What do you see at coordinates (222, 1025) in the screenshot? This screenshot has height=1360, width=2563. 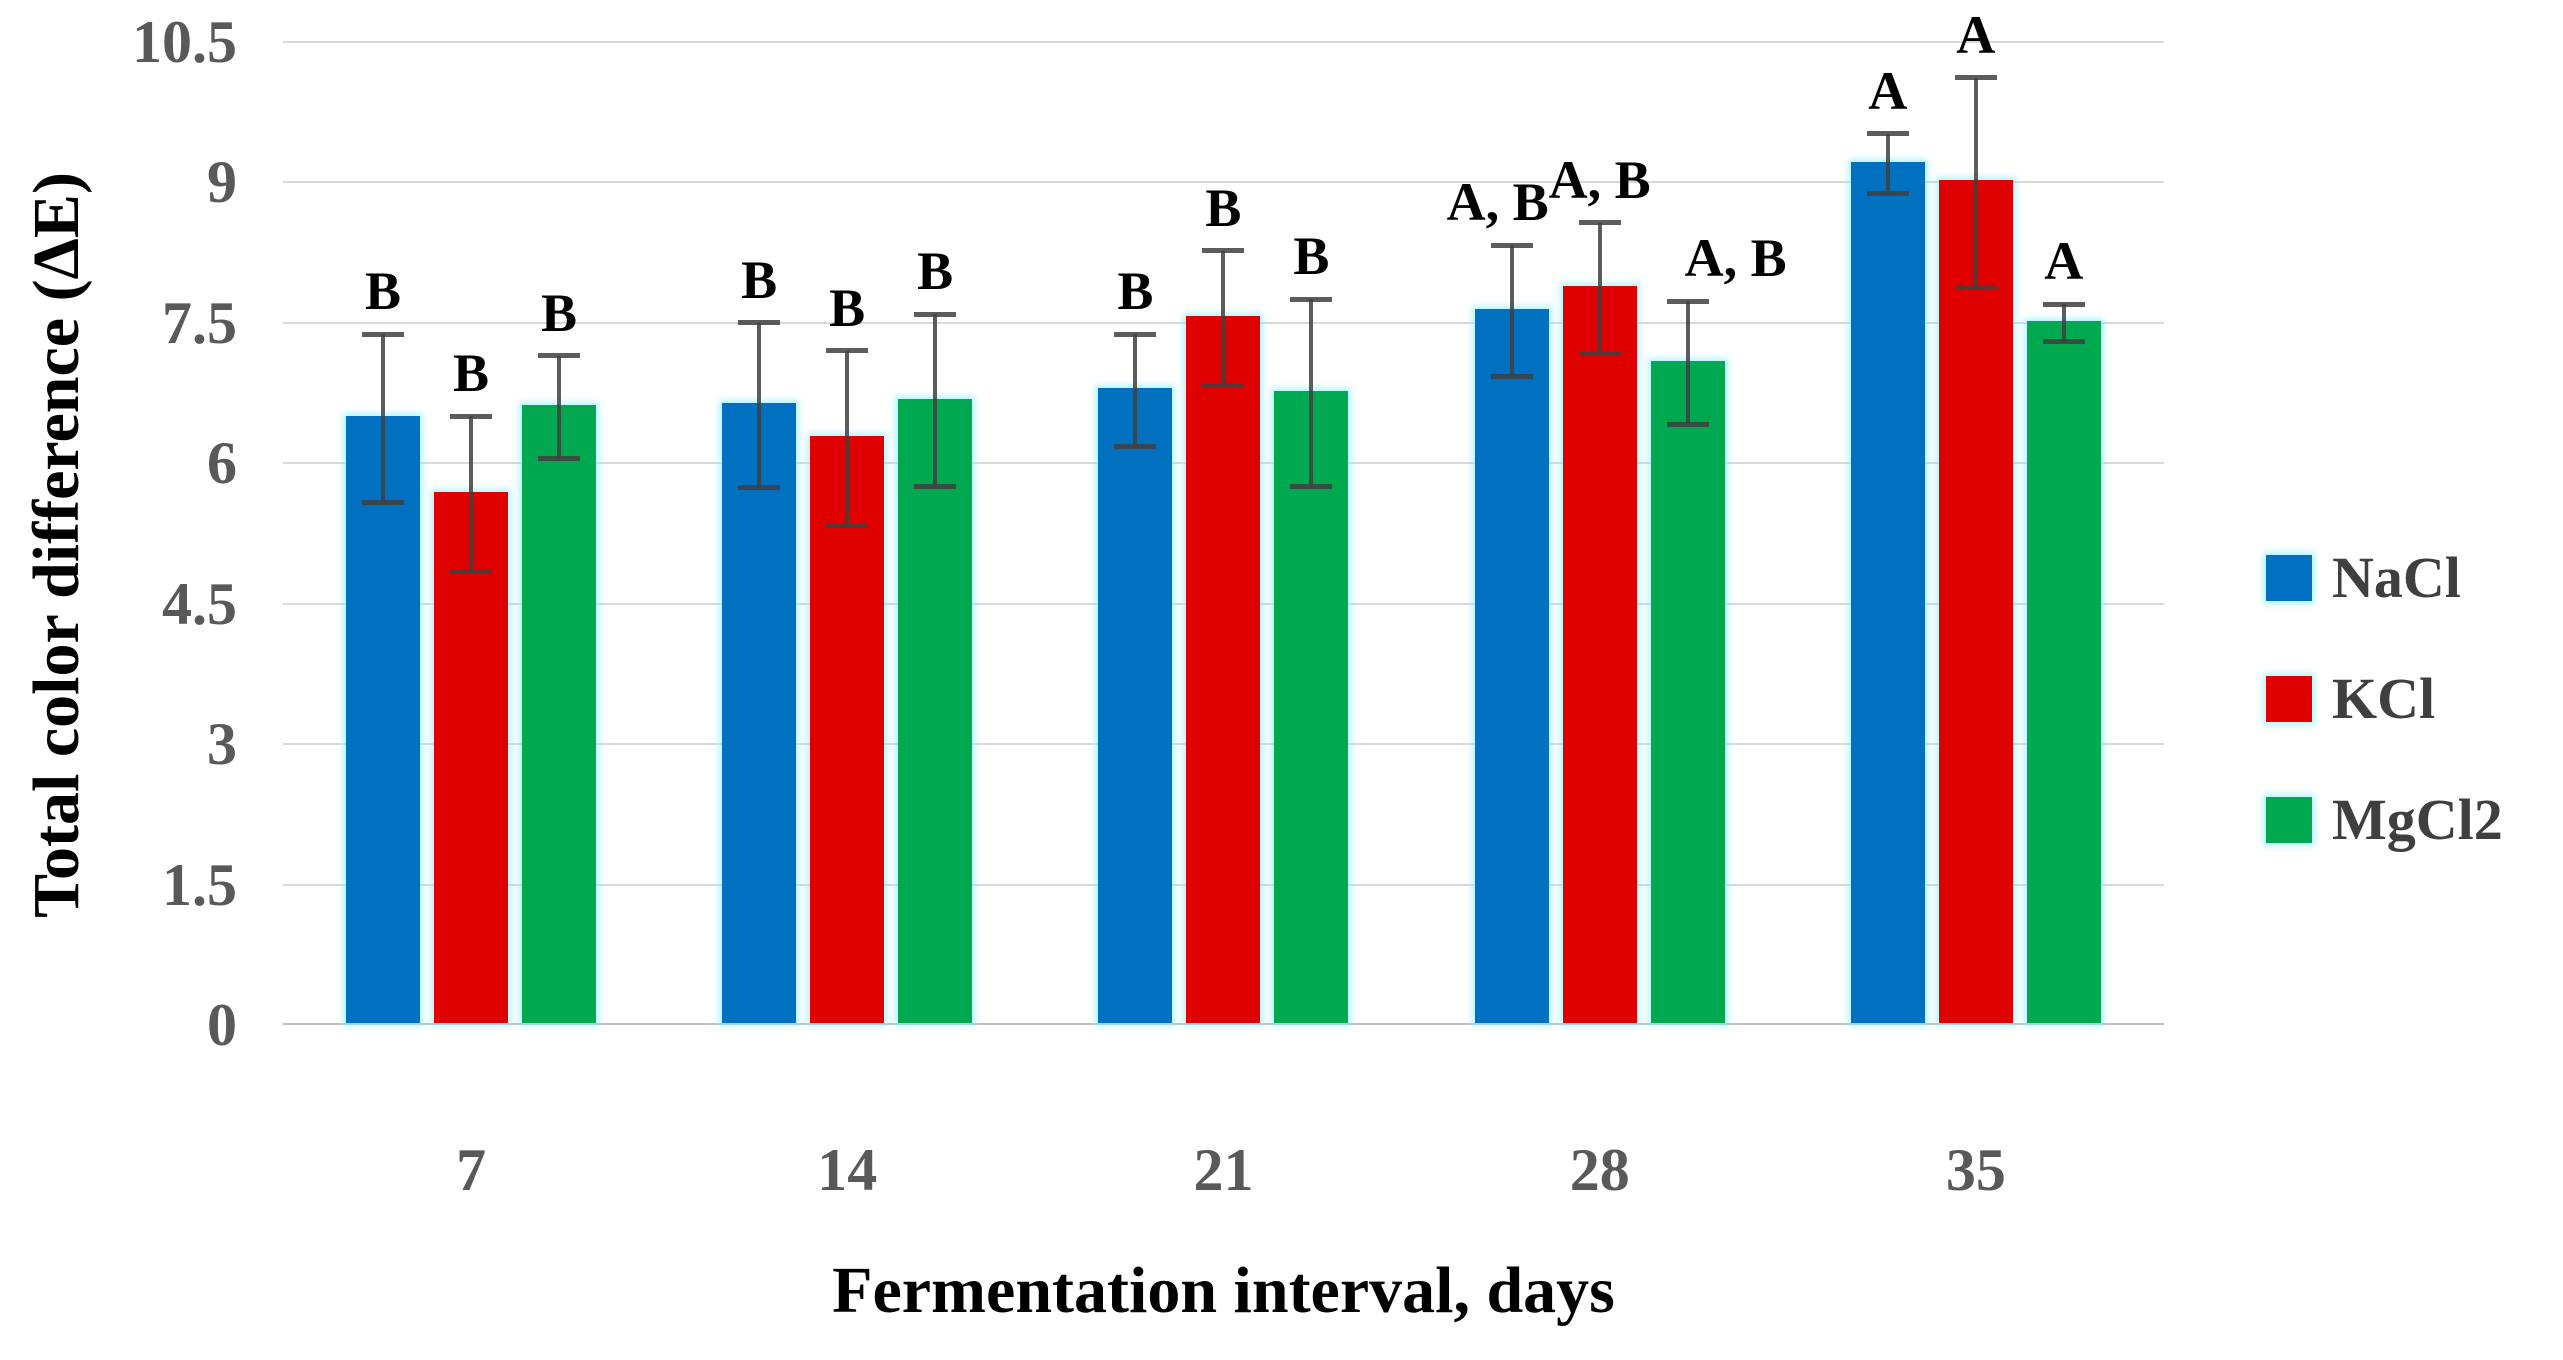 I see `y-tick-label: 0` at bounding box center [222, 1025].